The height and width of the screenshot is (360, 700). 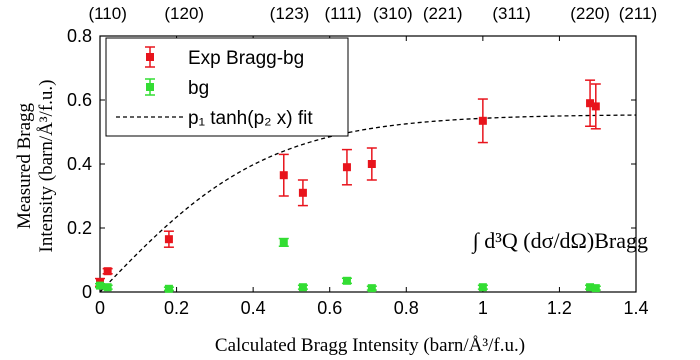 I want to click on integral-annotation: ∫ d³Q (dσ/dΩ)Bragg, so click(x=559, y=241).